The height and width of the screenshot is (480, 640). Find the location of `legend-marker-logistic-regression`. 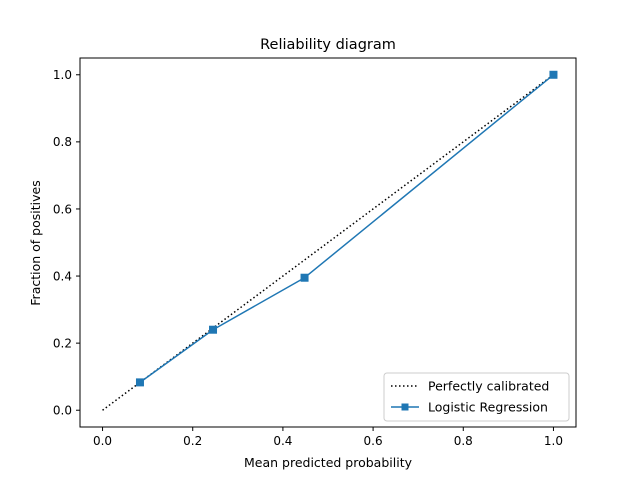

legend-marker-logistic-regression is located at coordinates (405, 407).